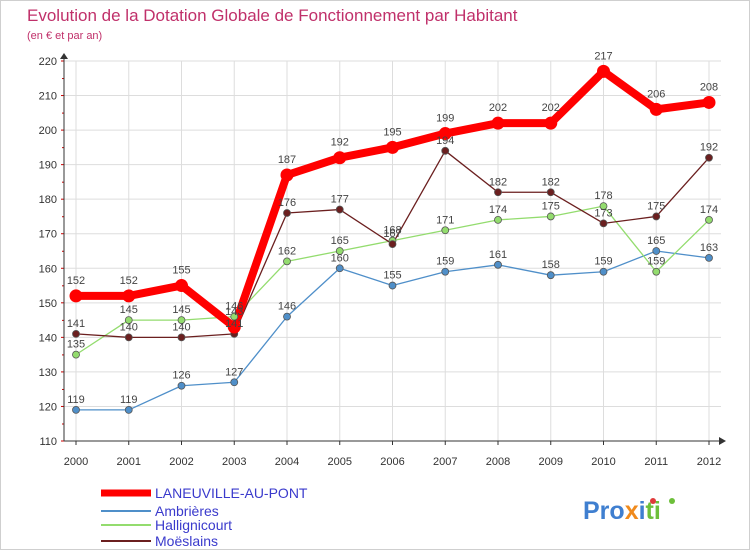 The image size is (750, 550). I want to click on x-tick-label: 2008, so click(498, 462).